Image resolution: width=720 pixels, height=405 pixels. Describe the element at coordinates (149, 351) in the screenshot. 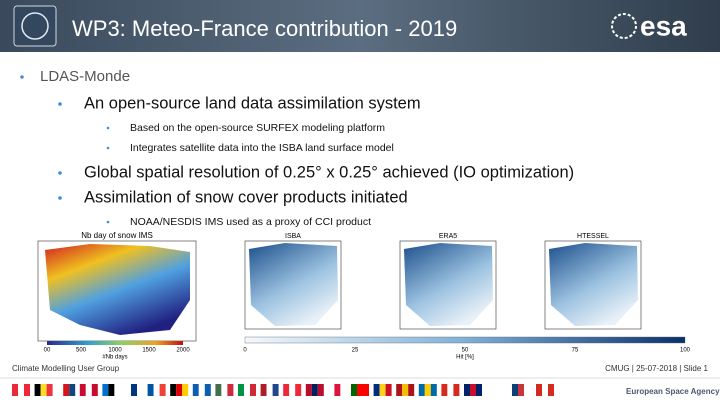

I see `colorbar-tick: 1500` at that location.